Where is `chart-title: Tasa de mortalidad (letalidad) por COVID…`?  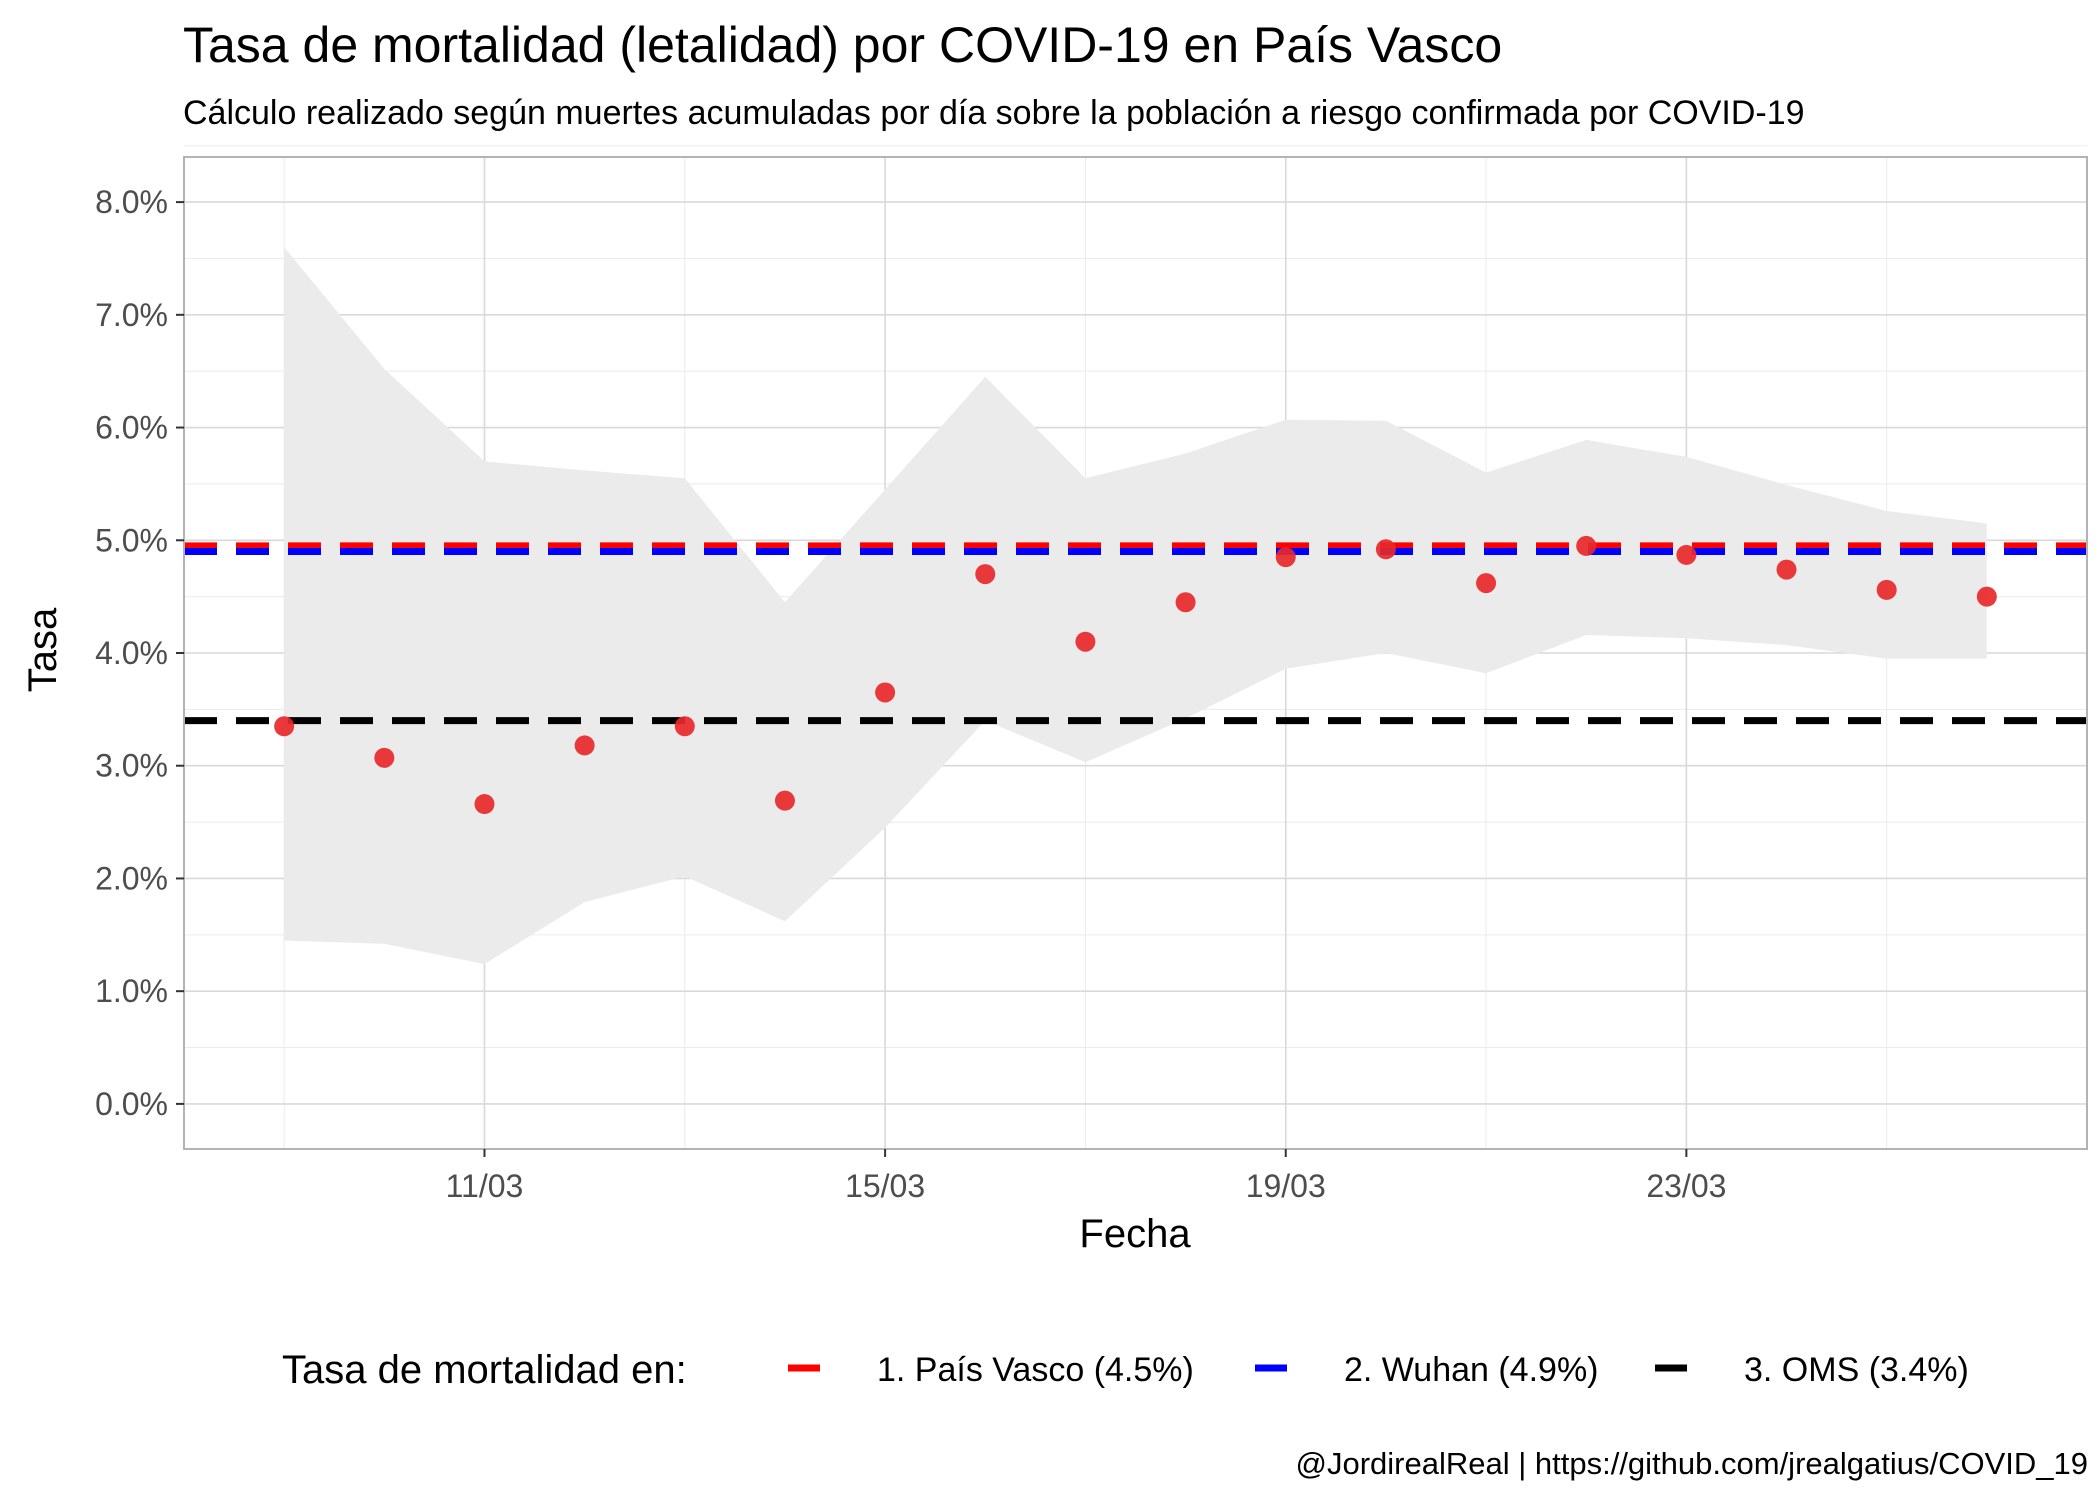
chart-title: Tasa de mortalidad (letalidad) por COVID… is located at coordinates (842, 45).